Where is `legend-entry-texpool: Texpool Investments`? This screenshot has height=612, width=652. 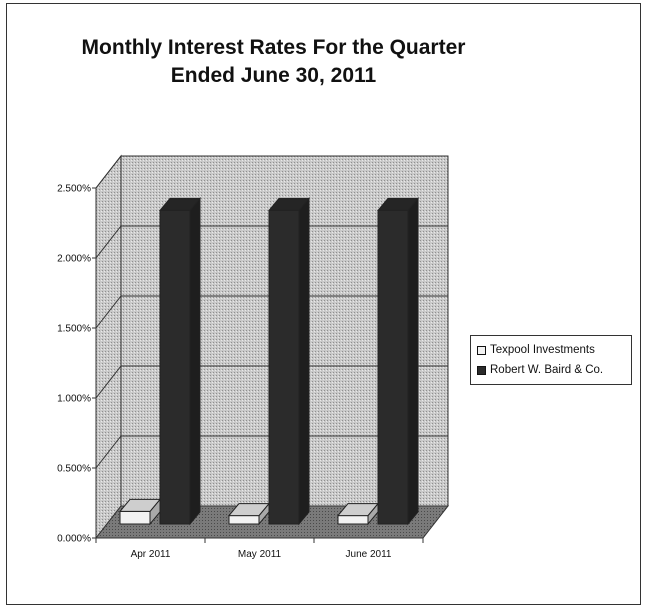 legend-entry-texpool: Texpool Investments is located at coordinates (551, 350).